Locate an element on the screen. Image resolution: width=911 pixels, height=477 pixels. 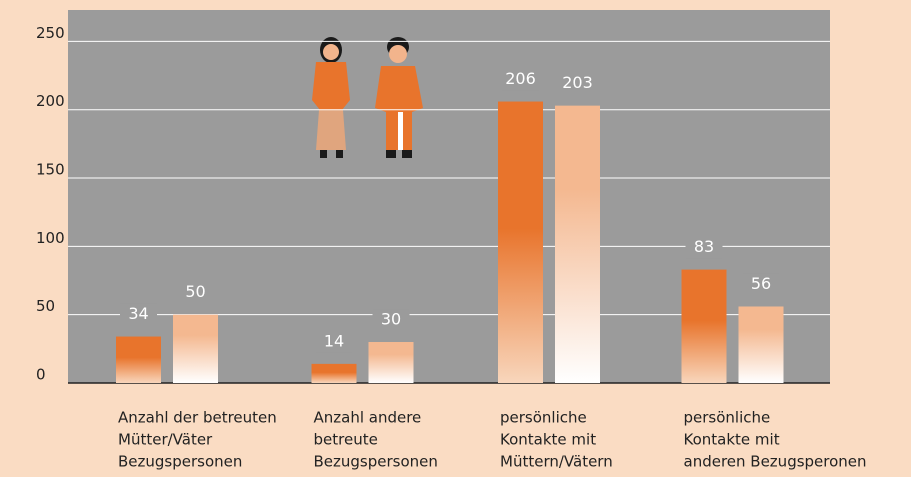
value-label: 50 is located at coordinates (195, 291).